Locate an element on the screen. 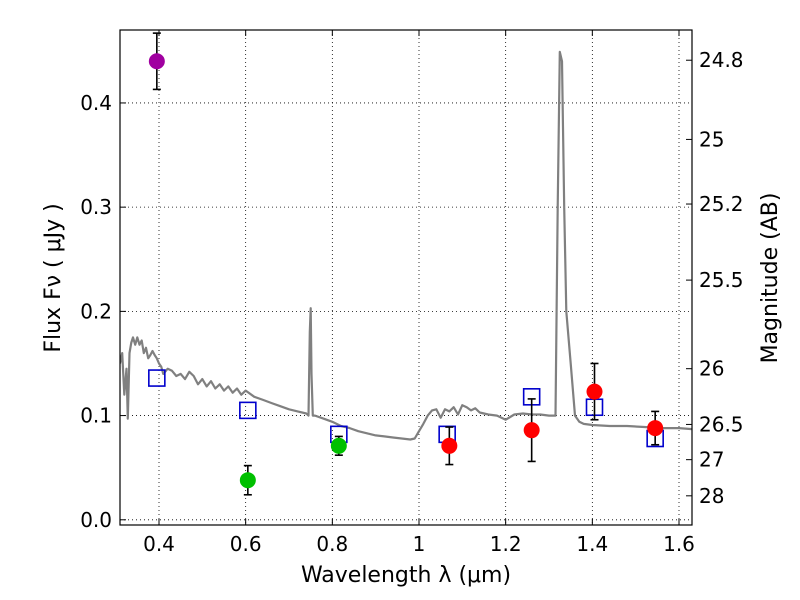 Image resolution: width=800 pixels, height=600 pixels. right-axis-title: Magnitude (AB) is located at coordinates (770, 278).